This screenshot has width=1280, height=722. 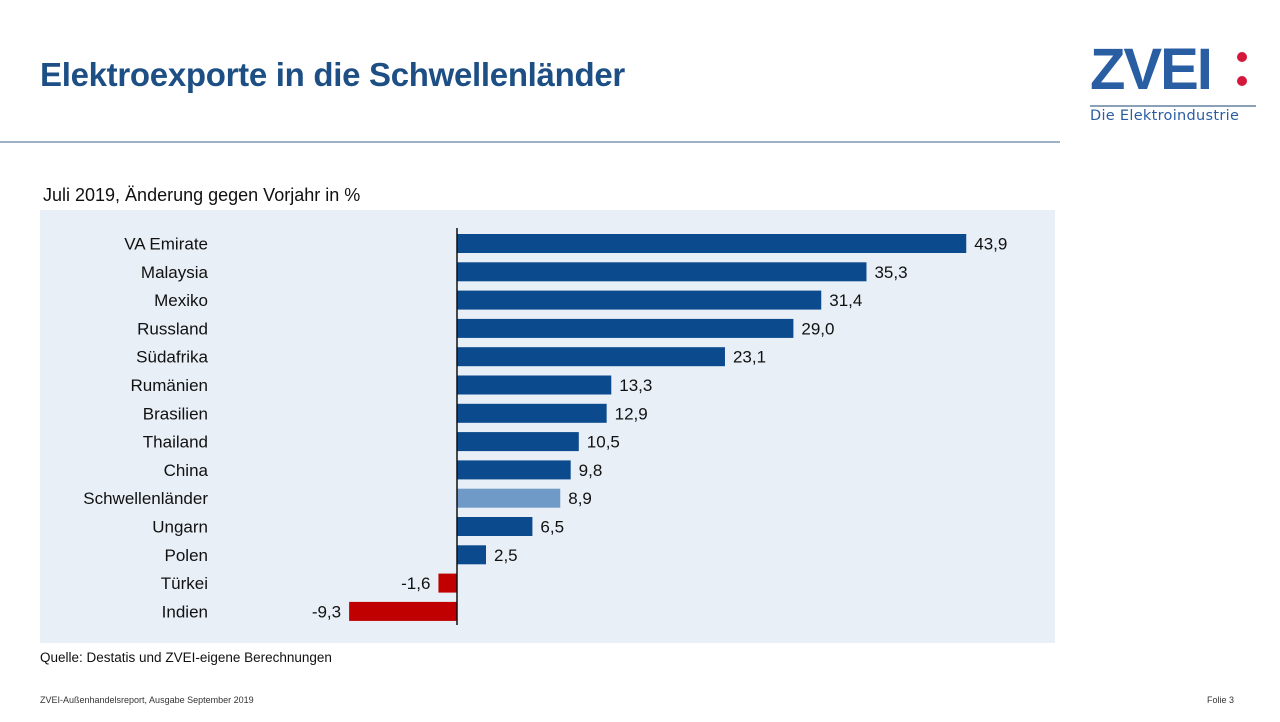 What do you see at coordinates (530, 142) in the screenshot?
I see `title-divider` at bounding box center [530, 142].